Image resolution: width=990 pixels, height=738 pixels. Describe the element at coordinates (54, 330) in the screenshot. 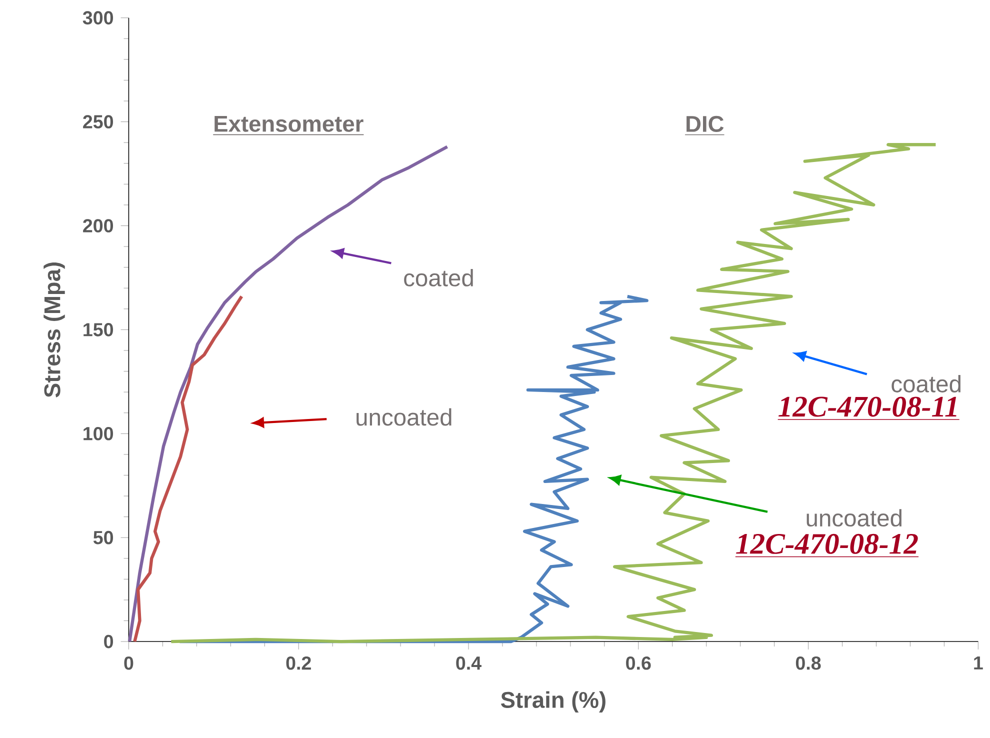

I see `y-axis-title: Stress (Mpa)` at that location.